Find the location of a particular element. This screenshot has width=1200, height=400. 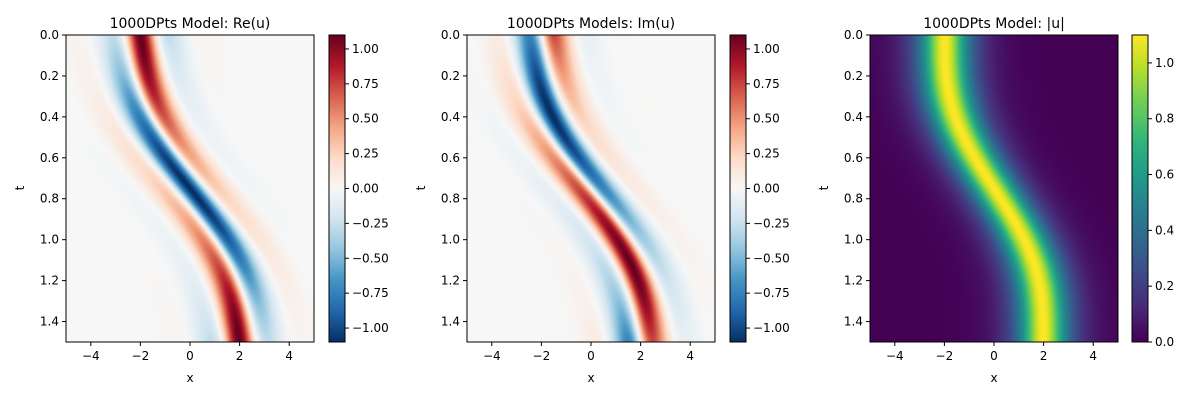

colorbar-tick-label: 1.0 is located at coordinates (1164, 63).